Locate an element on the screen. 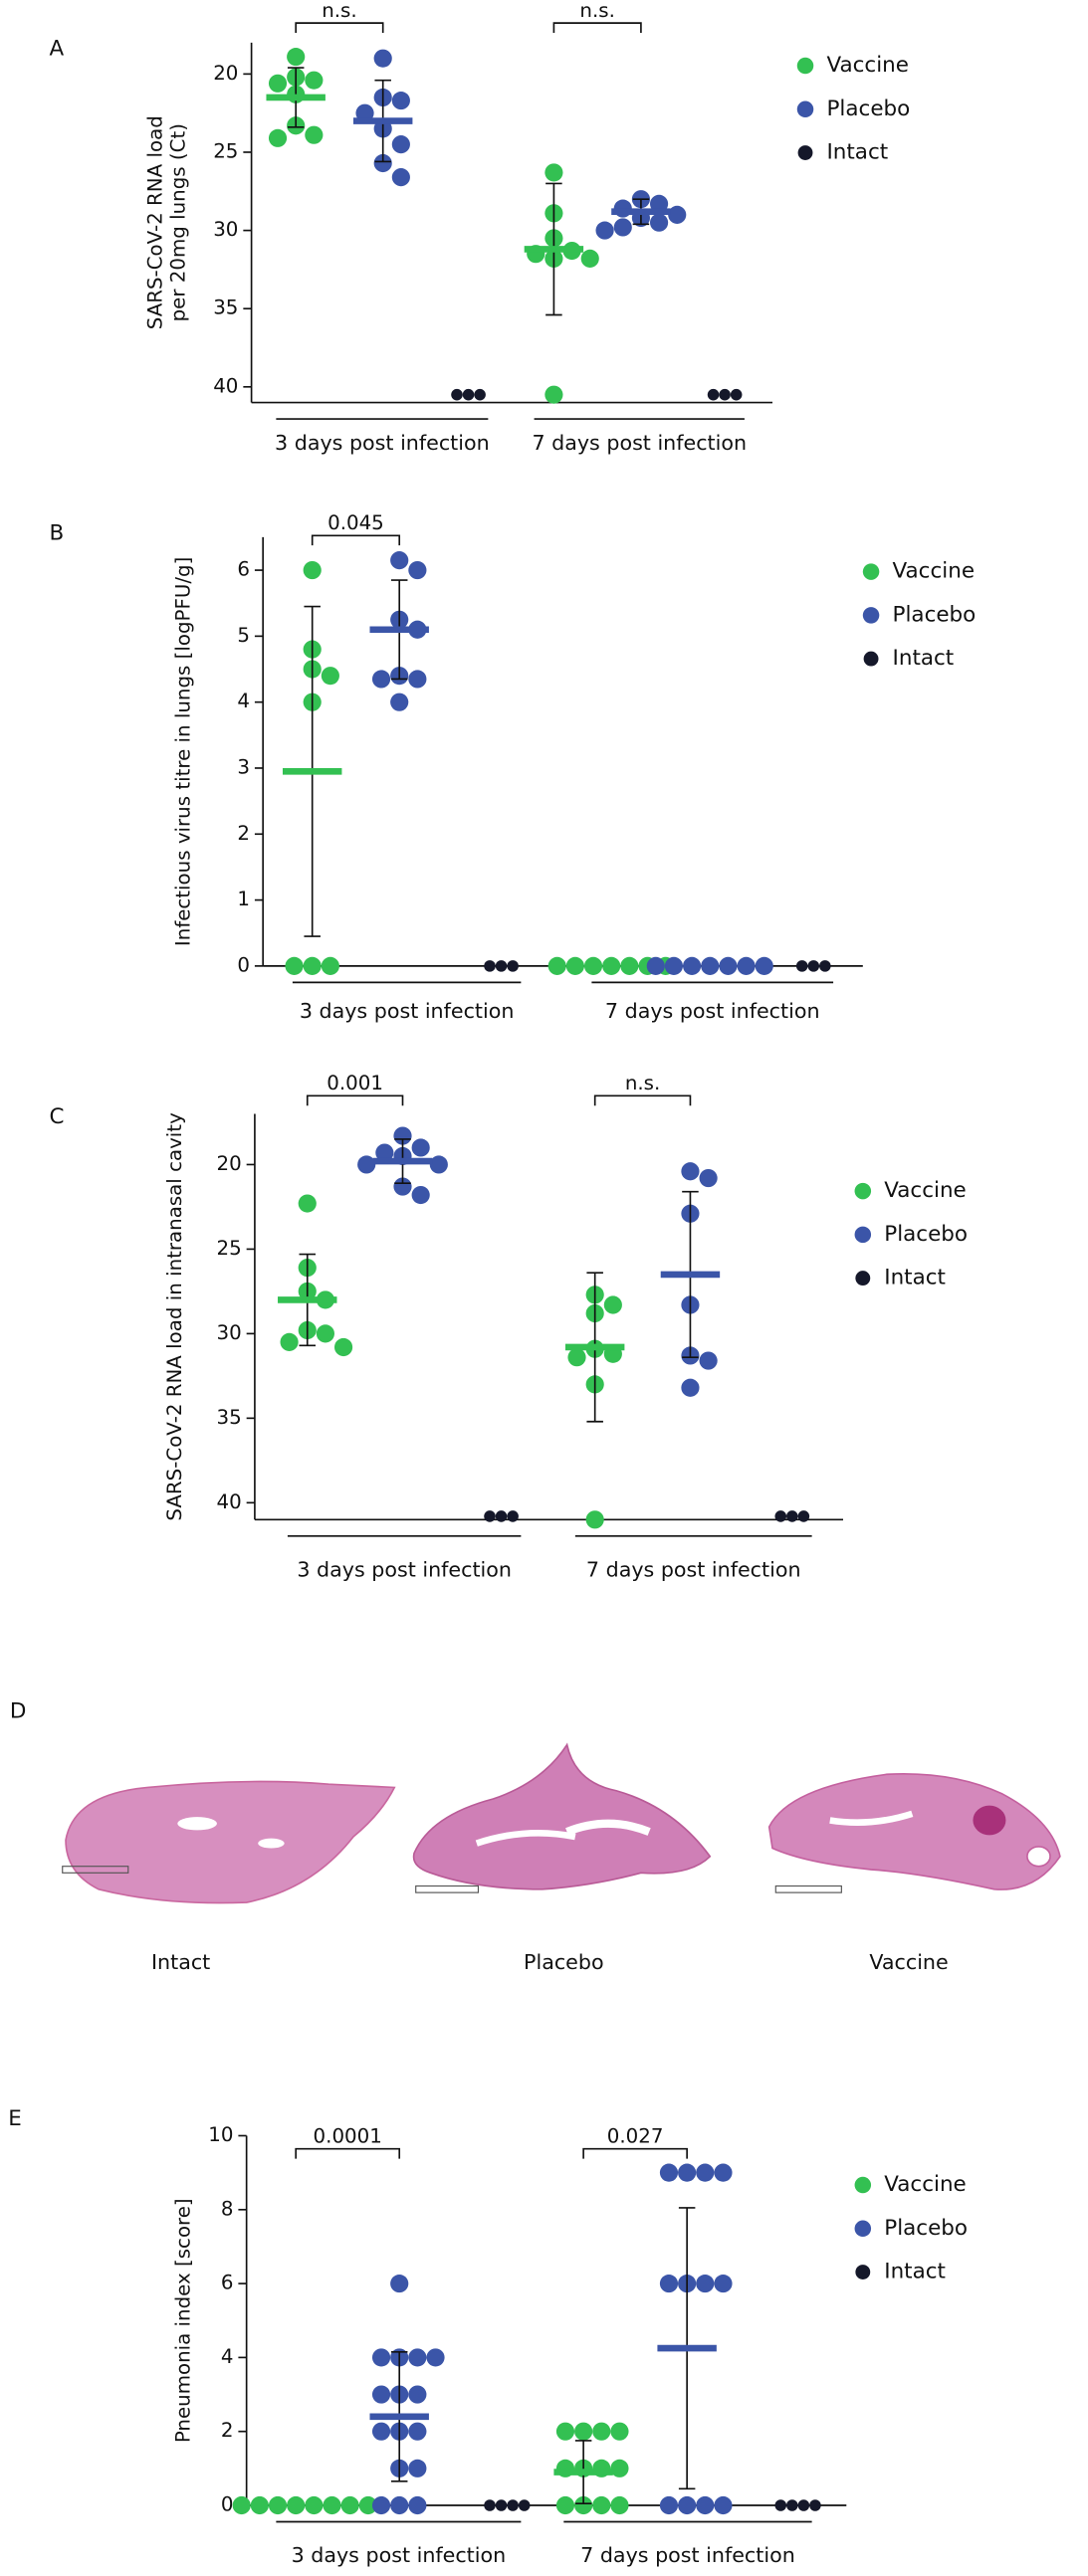  y-tick-label: 30 is located at coordinates (226, 229).